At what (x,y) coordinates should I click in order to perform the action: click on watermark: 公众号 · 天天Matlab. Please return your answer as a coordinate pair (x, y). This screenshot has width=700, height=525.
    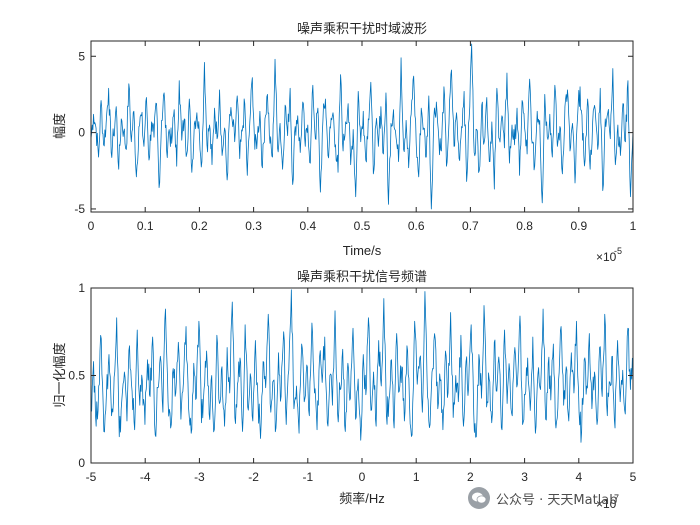
    Looking at the image, I should click on (543, 498).